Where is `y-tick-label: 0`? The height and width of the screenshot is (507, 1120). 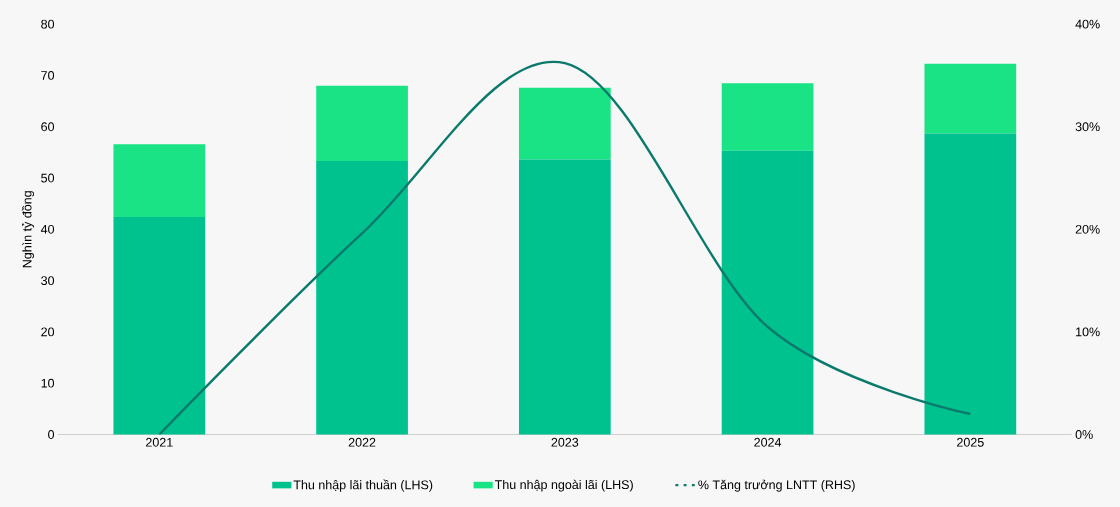
y-tick-label: 0 is located at coordinates (51, 434).